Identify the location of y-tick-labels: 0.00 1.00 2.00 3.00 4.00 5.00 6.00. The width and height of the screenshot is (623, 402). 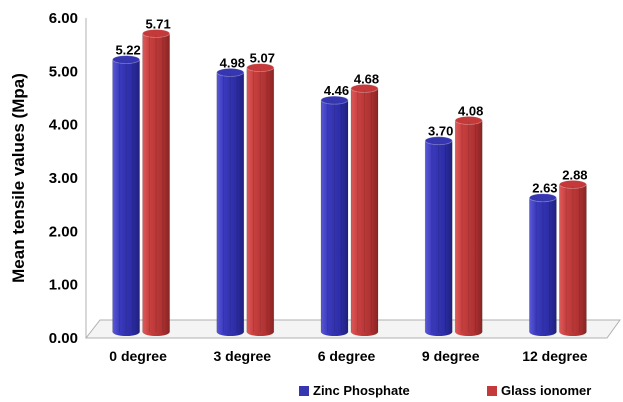
(63, 178).